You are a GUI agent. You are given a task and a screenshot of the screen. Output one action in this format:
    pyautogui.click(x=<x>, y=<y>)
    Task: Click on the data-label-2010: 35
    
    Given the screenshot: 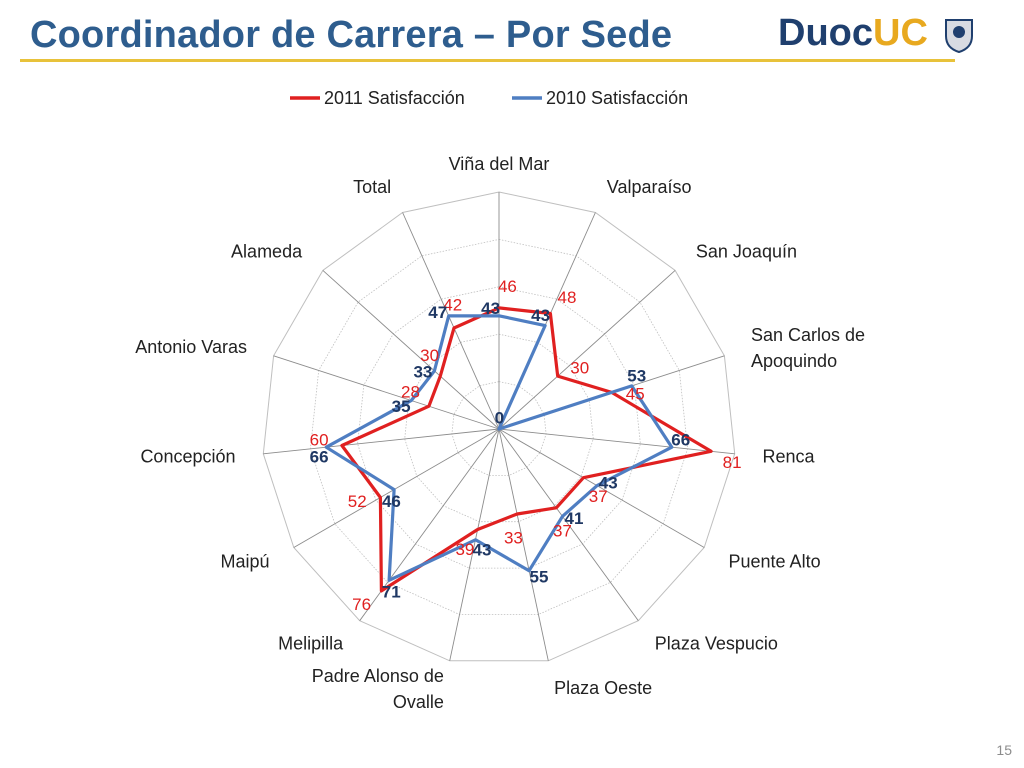 What is the action you would take?
    pyautogui.click(x=401, y=406)
    